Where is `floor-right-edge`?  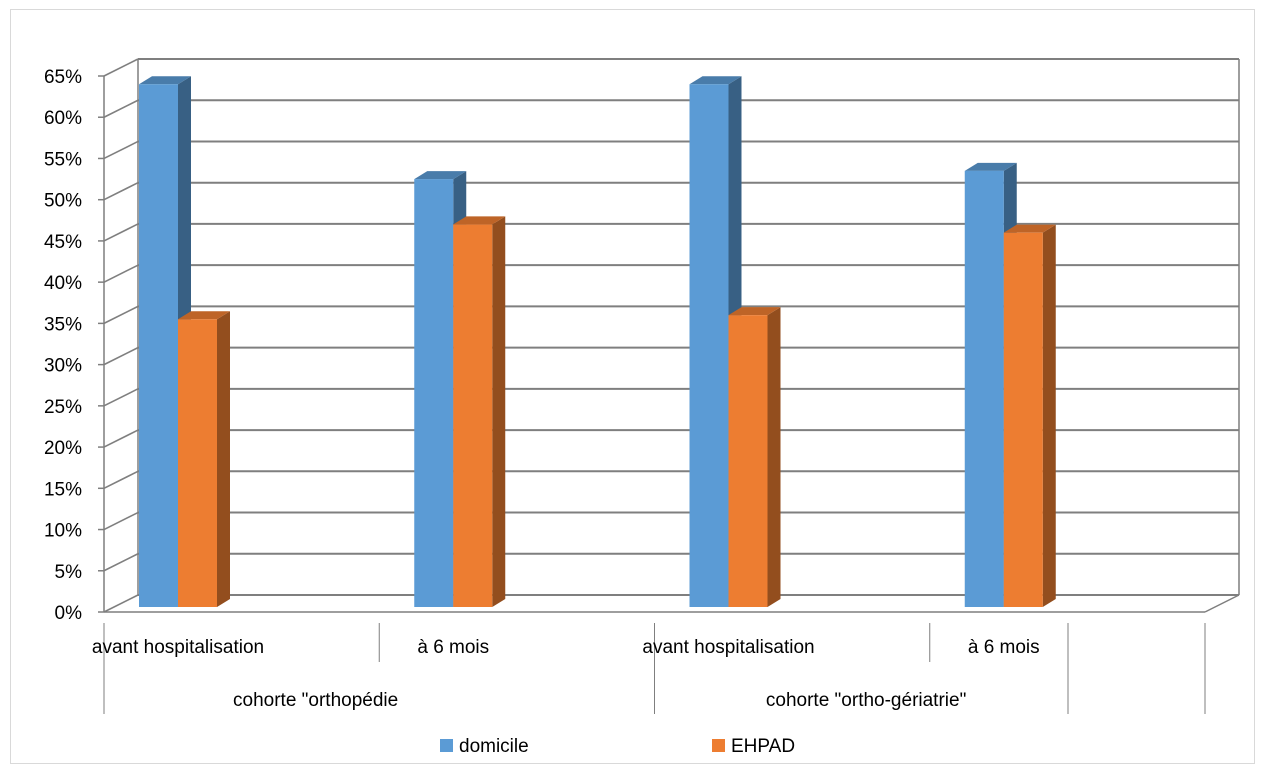
floor-right-edge is located at coordinates (1222, 603).